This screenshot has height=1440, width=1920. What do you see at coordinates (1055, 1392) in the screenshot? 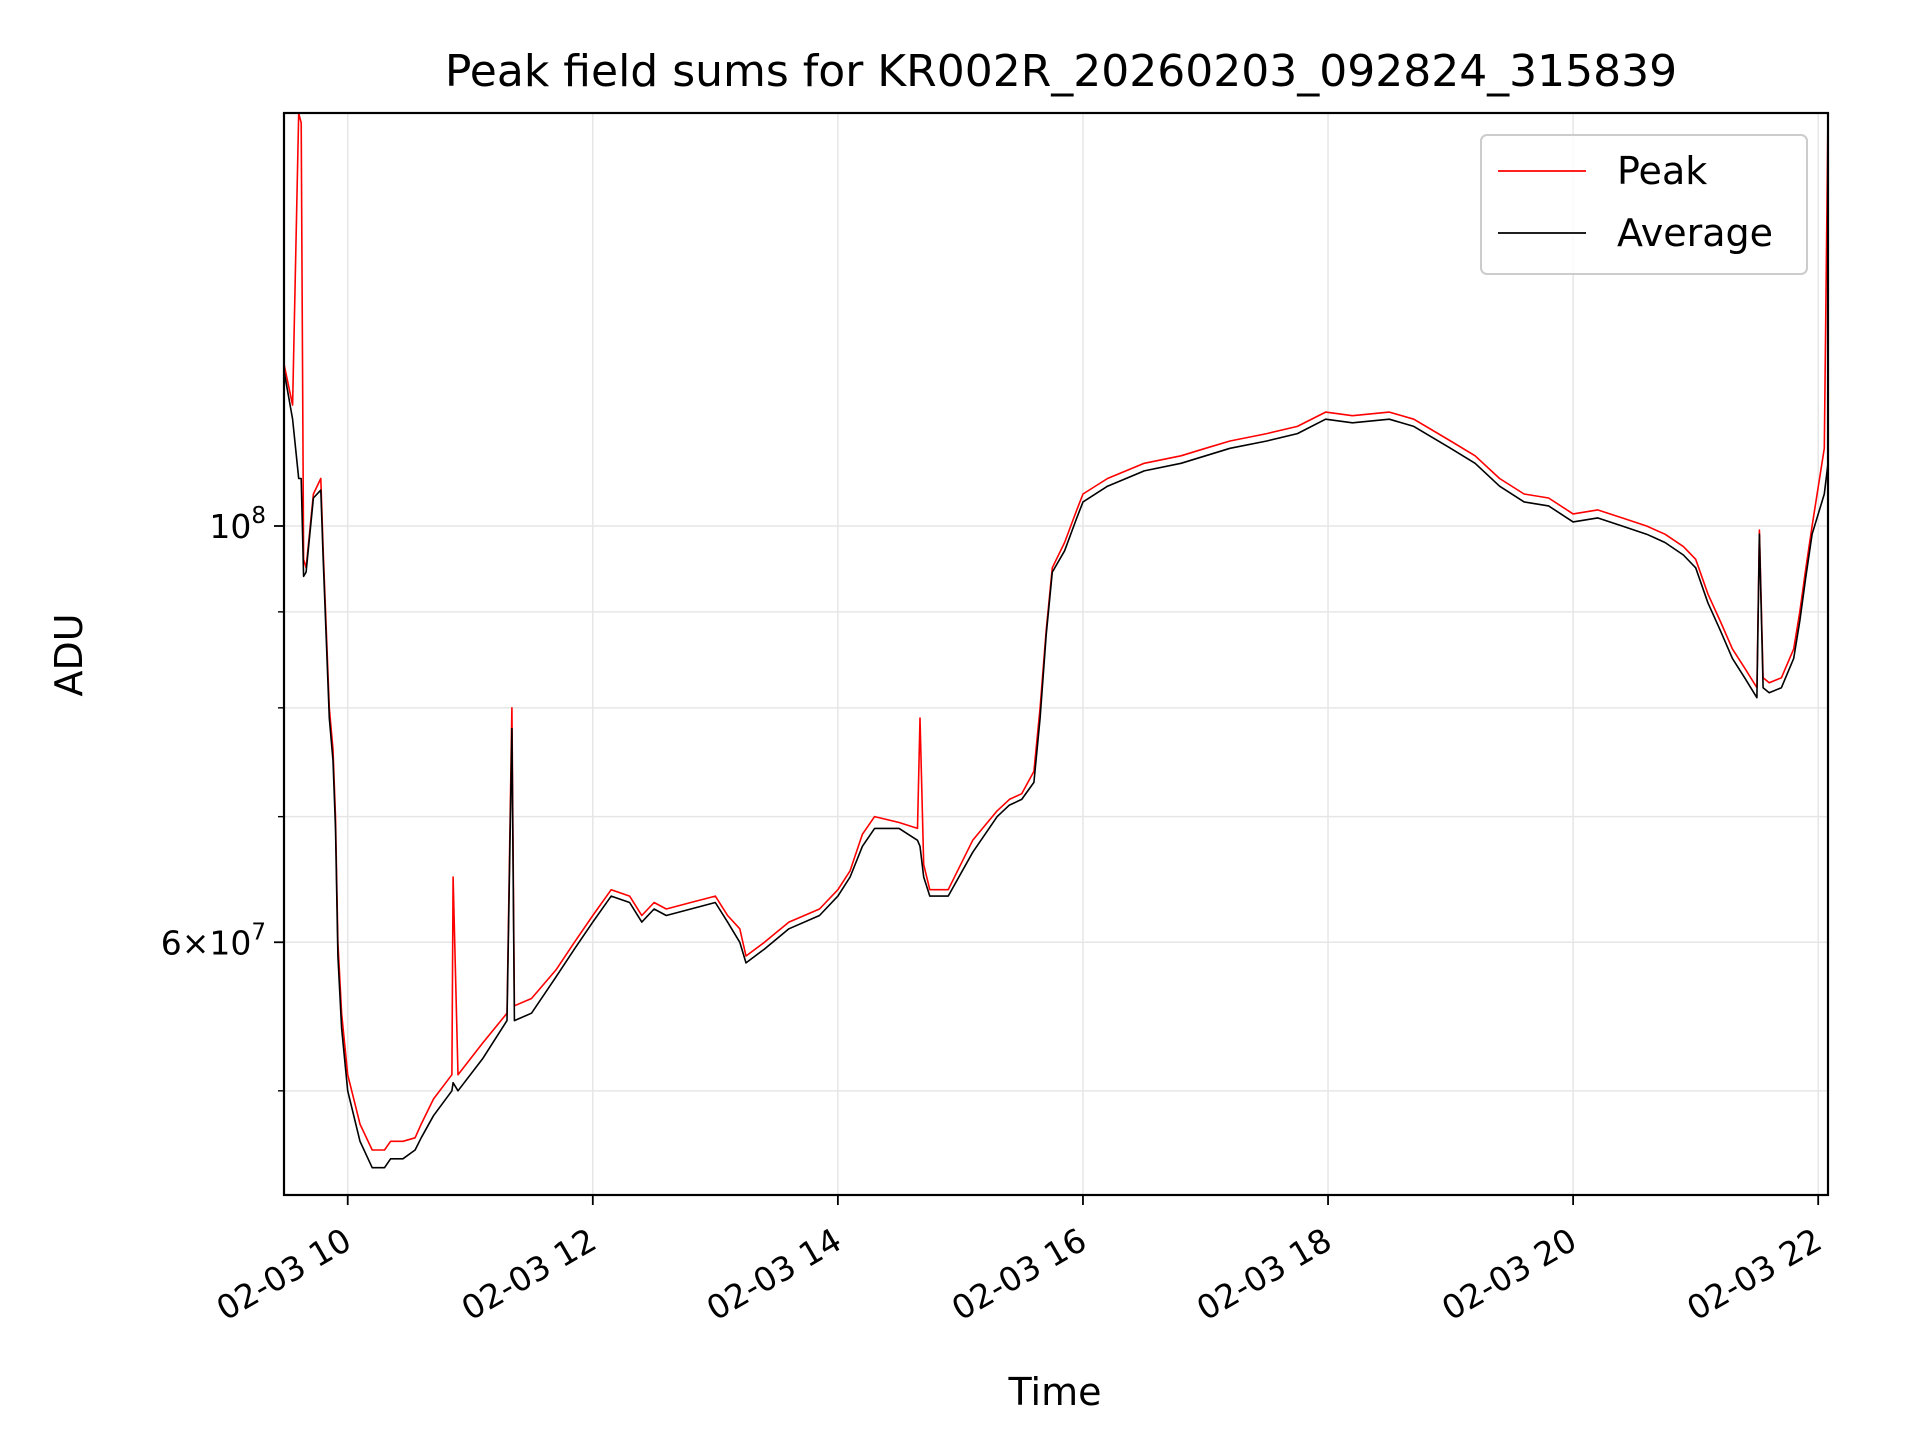
I see `x-axis-label: Time` at bounding box center [1055, 1392].